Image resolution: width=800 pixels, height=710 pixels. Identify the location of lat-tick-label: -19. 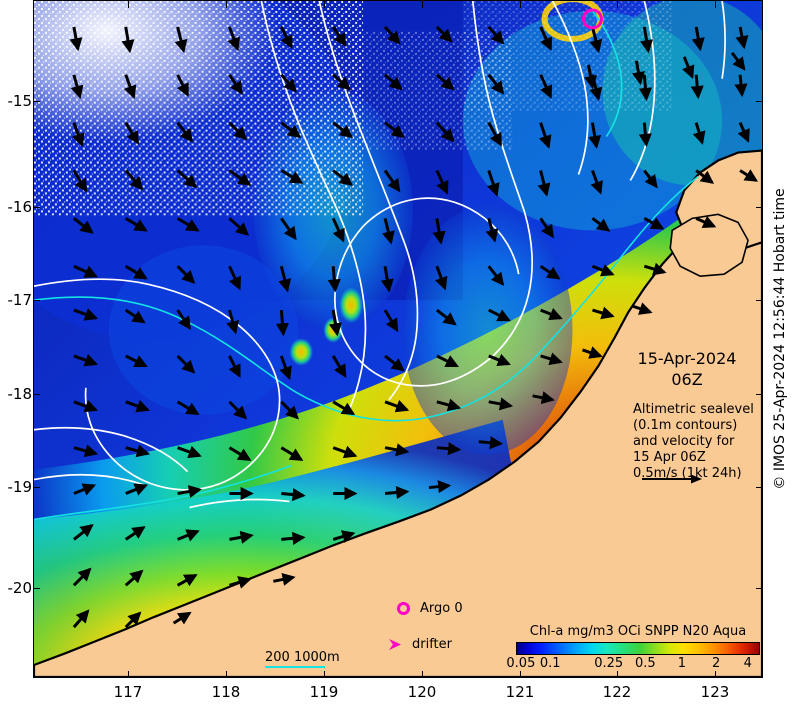
(20, 487).